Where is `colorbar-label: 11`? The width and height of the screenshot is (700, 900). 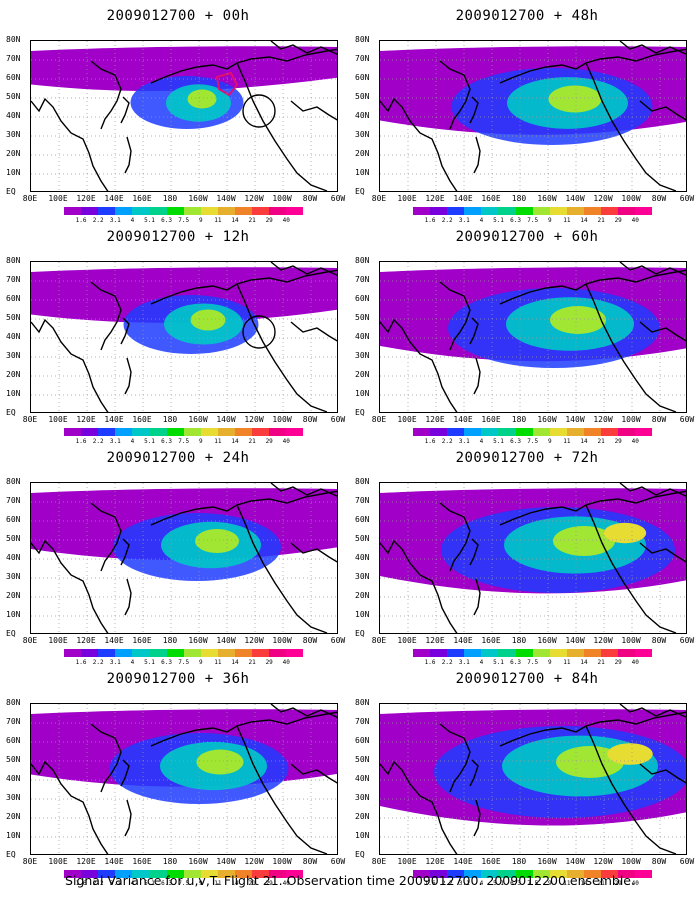 colorbar-label: 11 is located at coordinates (567, 220).